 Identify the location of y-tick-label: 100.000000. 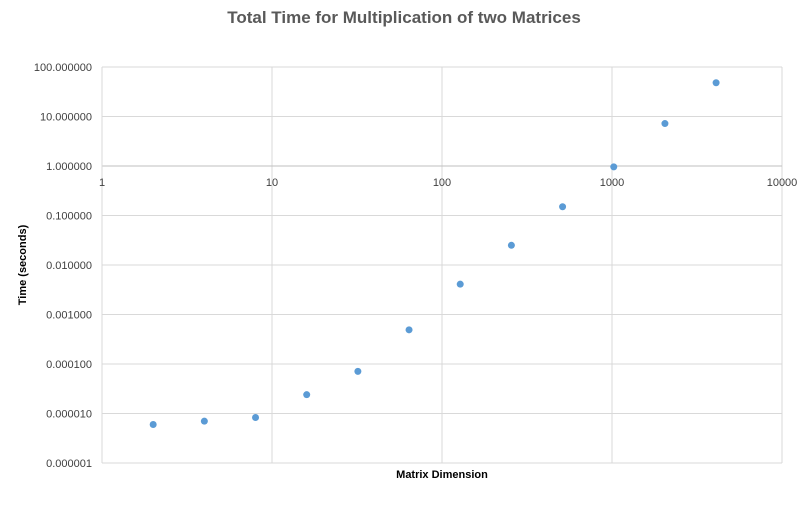
(63, 68).